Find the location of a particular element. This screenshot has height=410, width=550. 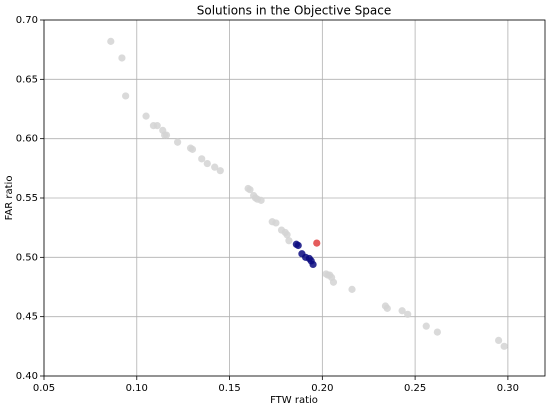

x-tick-label: 0.15 is located at coordinates (229, 388).